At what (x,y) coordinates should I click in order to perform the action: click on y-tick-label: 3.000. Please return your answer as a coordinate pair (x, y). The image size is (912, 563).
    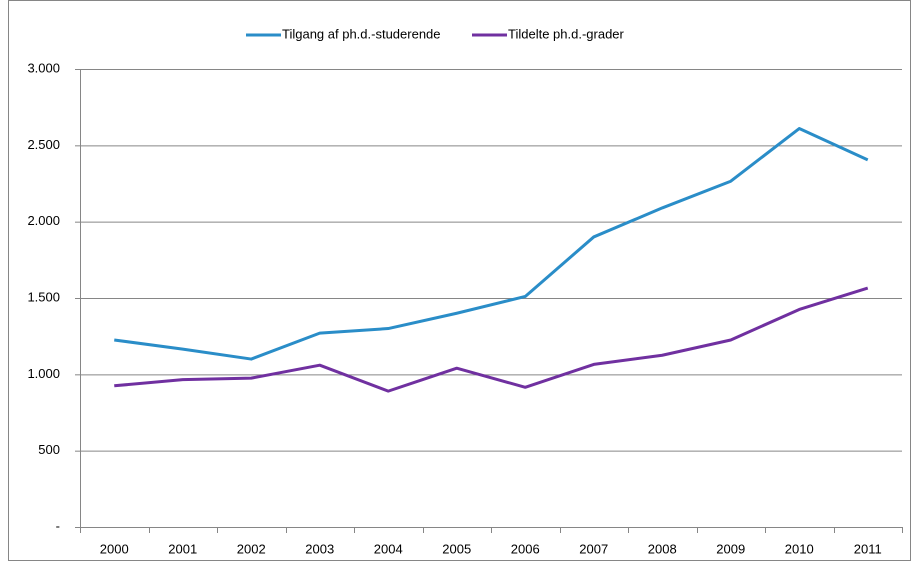
    Looking at the image, I should click on (43, 67).